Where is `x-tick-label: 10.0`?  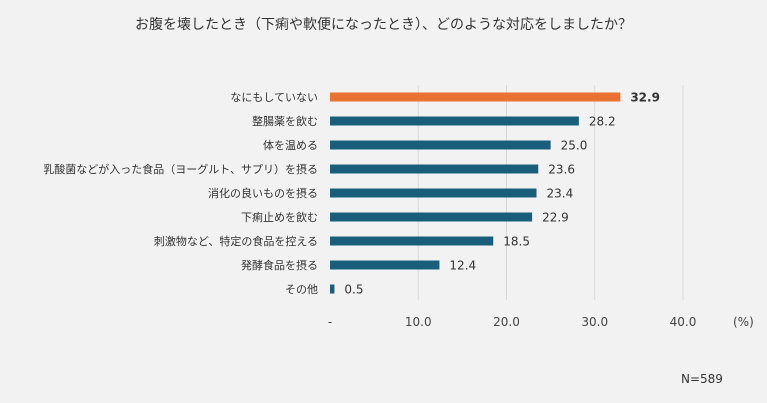 x-tick-label: 10.0 is located at coordinates (418, 322).